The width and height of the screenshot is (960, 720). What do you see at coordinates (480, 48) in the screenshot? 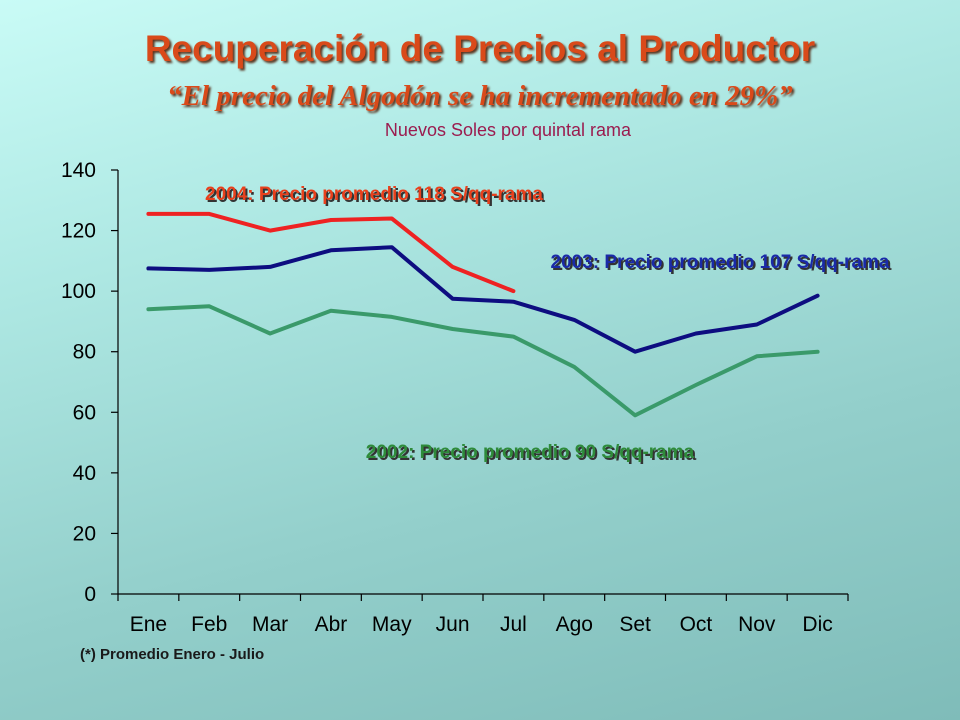
I see `slide-title: Recuperación de Precios al Productor` at bounding box center [480, 48].